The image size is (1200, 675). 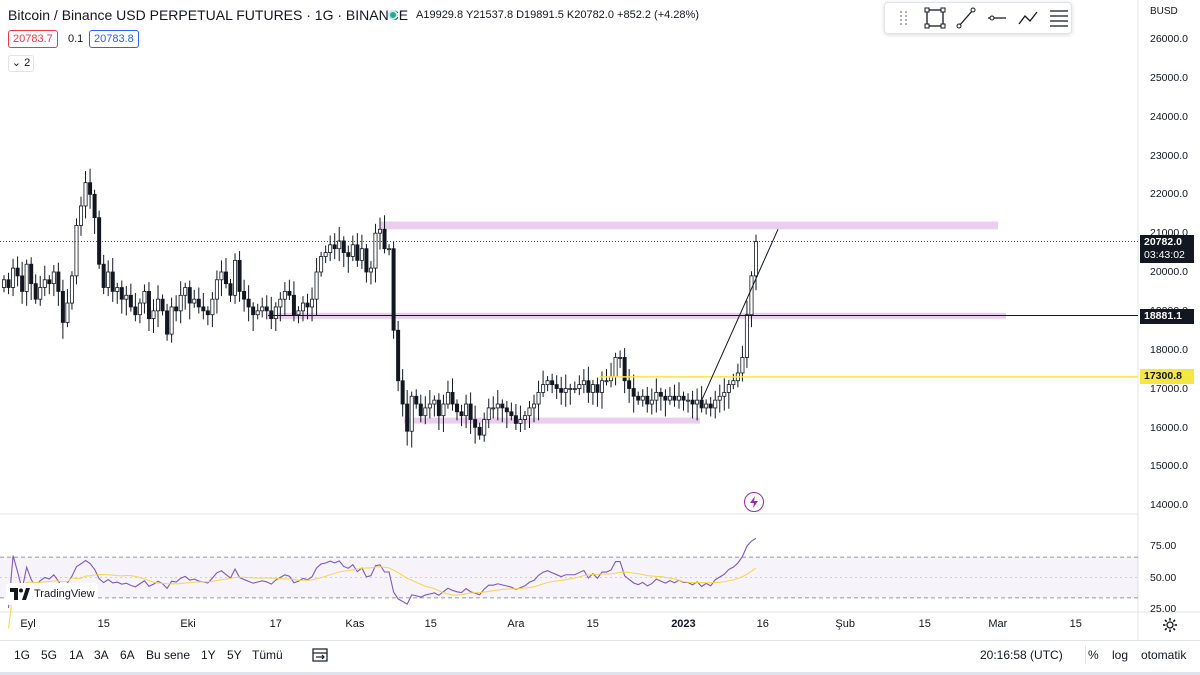 I want to click on bar-countdown: 03:43:02, so click(x=1164, y=255).